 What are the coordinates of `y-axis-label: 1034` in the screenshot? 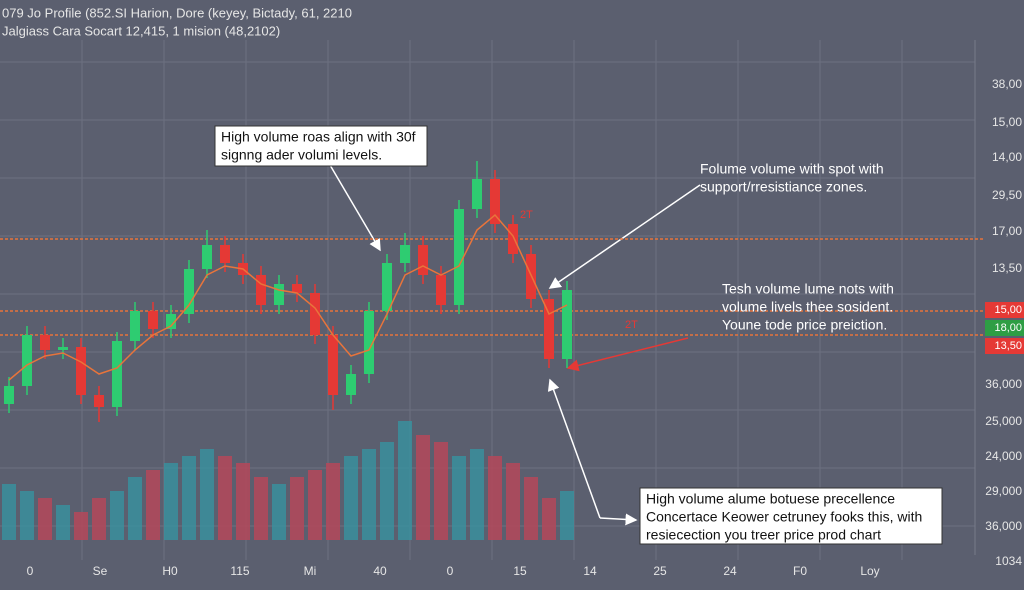 It's located at (1008, 561).